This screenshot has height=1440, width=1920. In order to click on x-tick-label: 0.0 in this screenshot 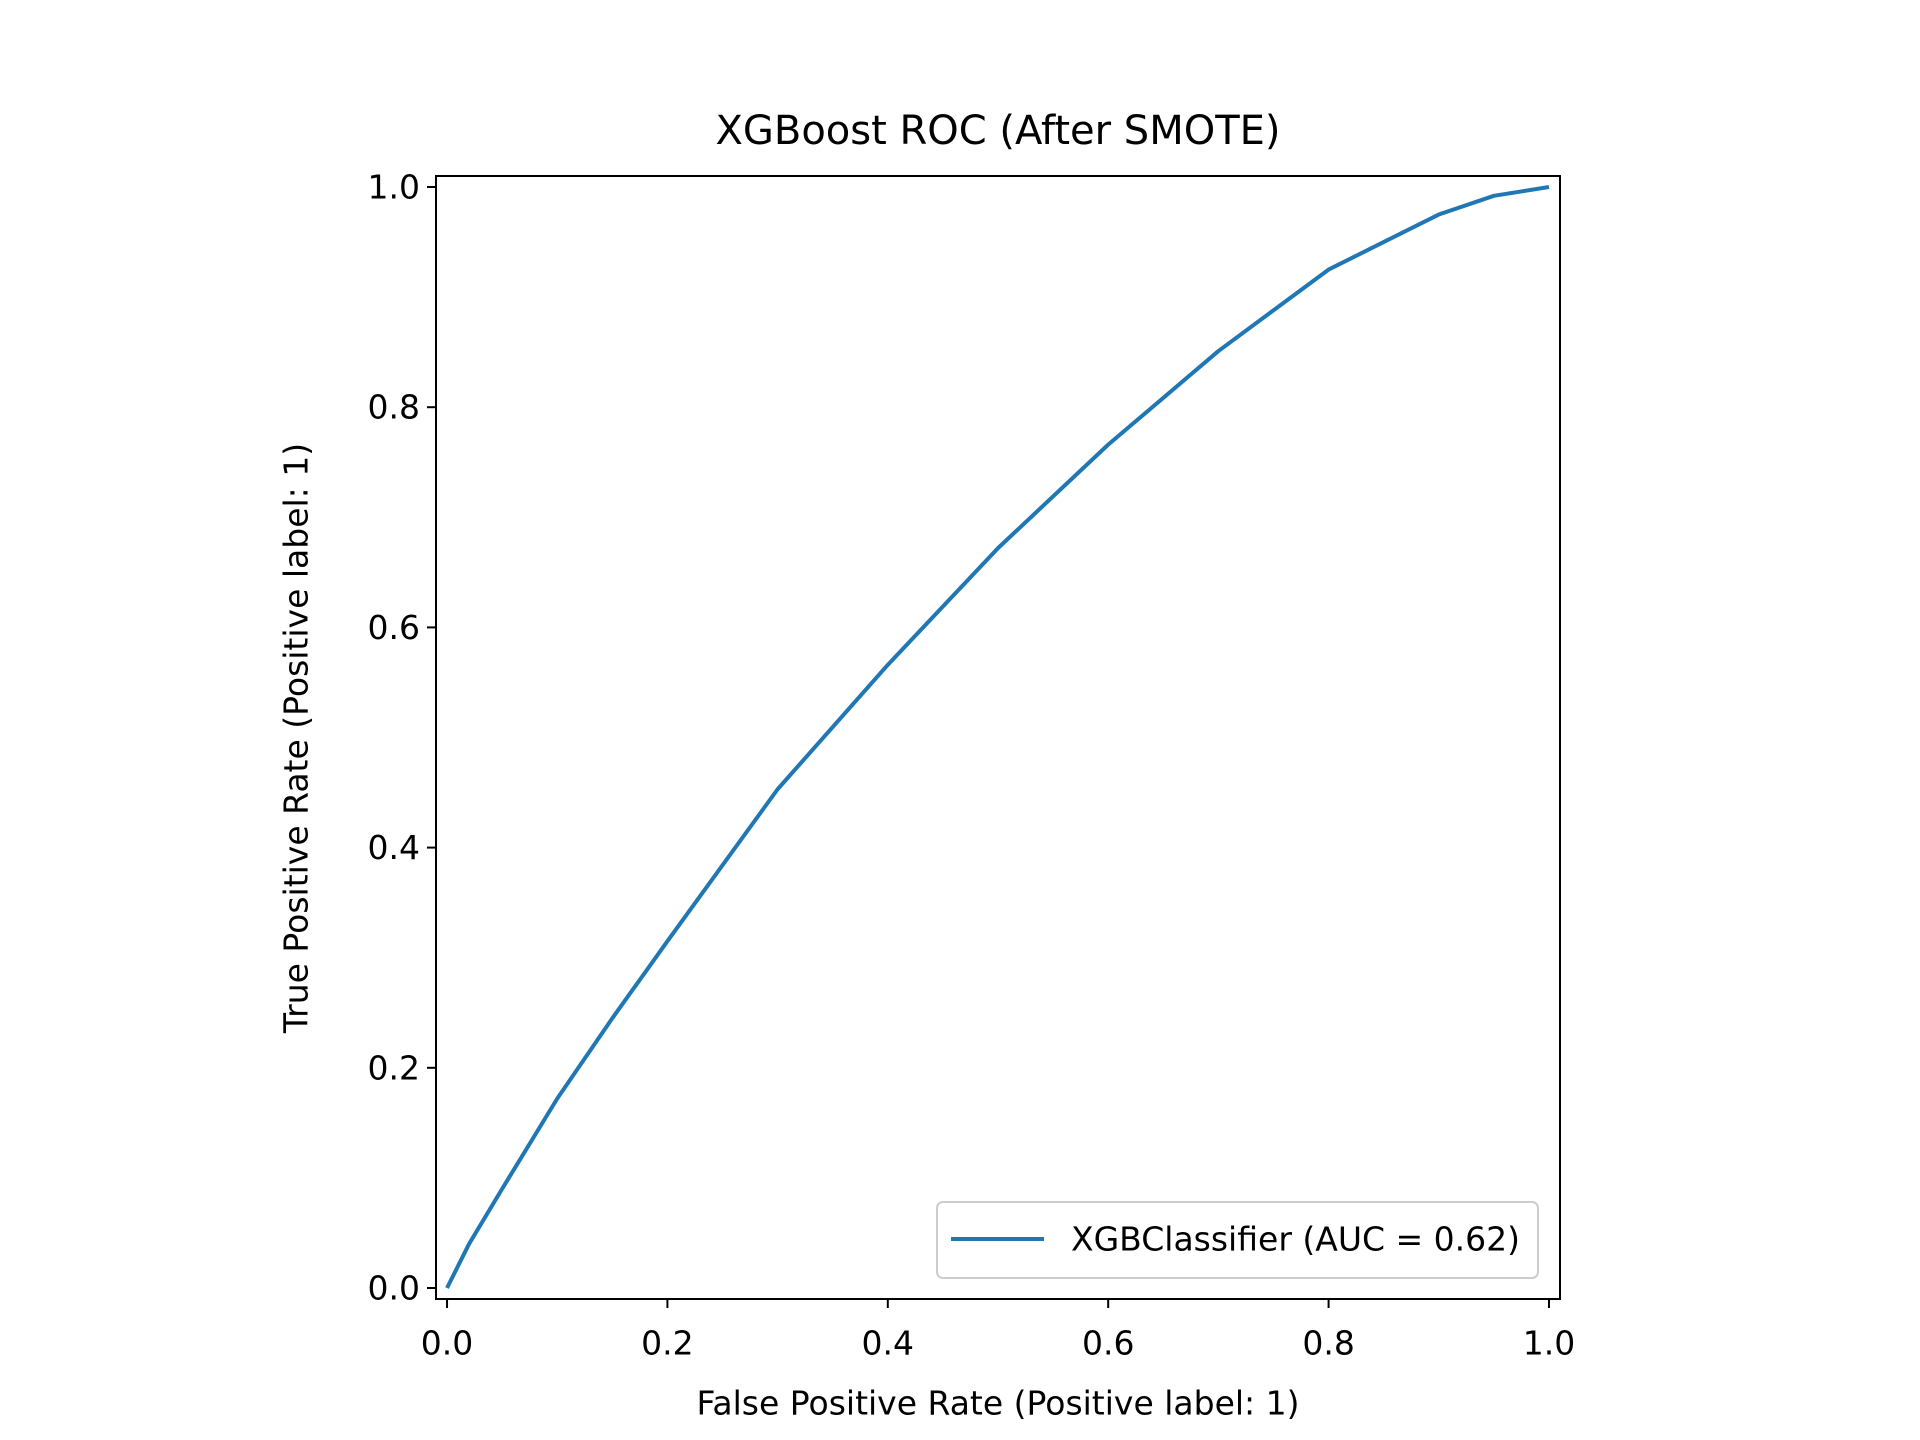, I will do `click(447, 1343)`.